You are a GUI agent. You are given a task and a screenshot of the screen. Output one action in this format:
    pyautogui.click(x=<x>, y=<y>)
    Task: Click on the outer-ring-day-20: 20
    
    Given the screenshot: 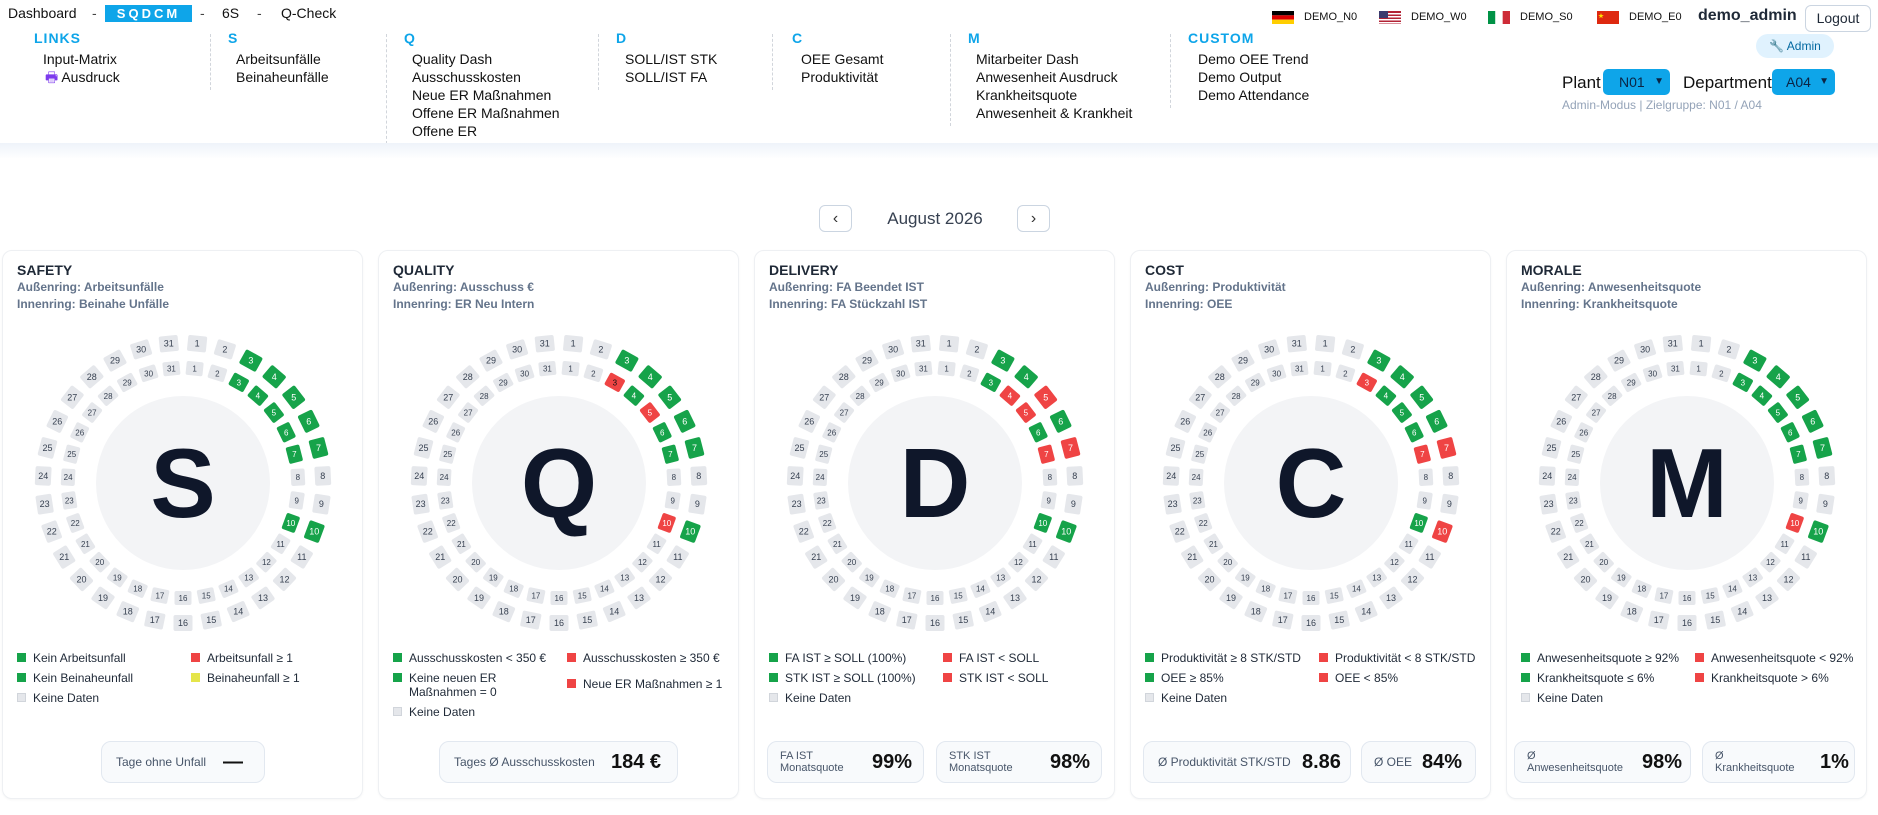 What is the action you would take?
    pyautogui.click(x=457, y=579)
    